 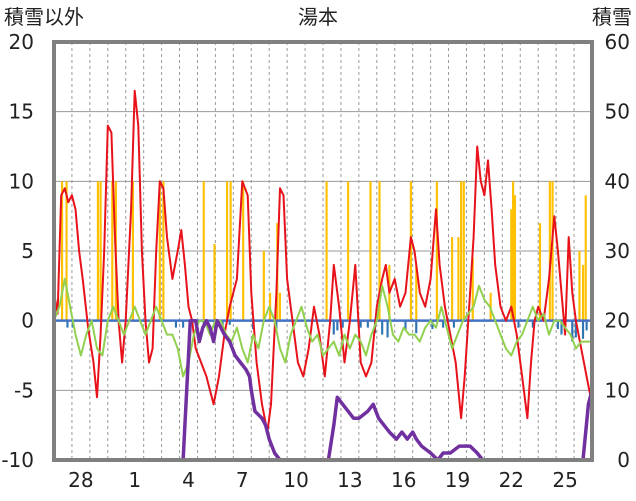 I want to click on right-y-tick-label: 30, so click(x=617, y=251).